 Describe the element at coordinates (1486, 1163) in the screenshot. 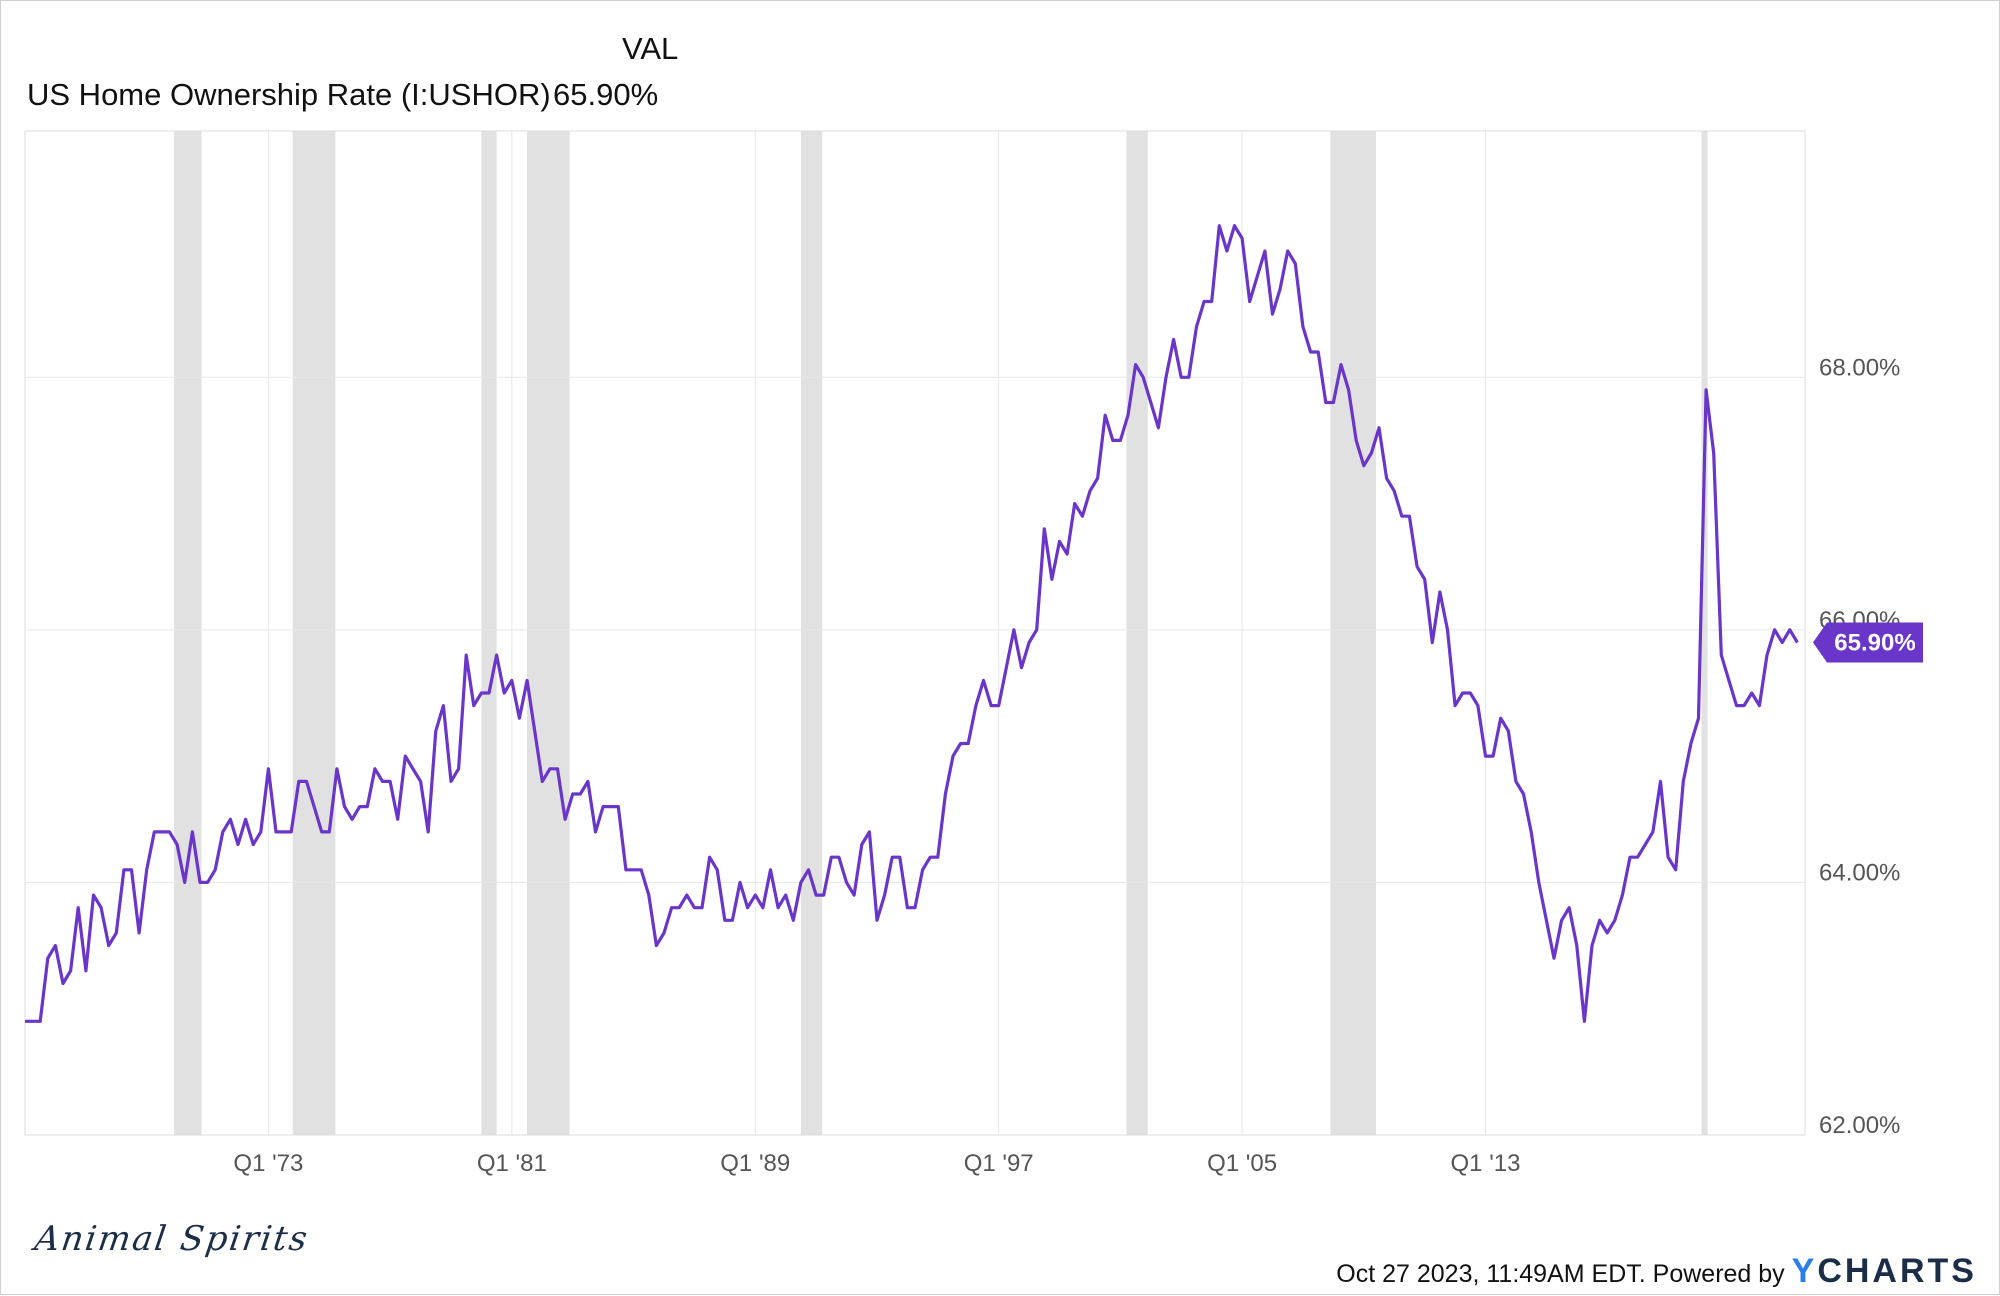

I see `x-tick-label: Q1 '13` at that location.